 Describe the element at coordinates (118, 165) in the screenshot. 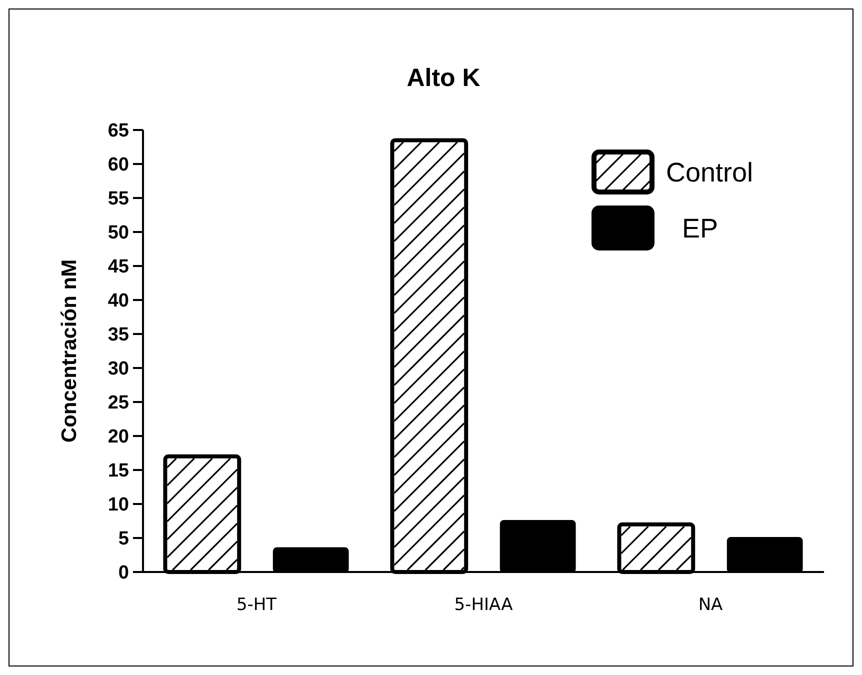

I see `y-tick-label: 60` at that location.